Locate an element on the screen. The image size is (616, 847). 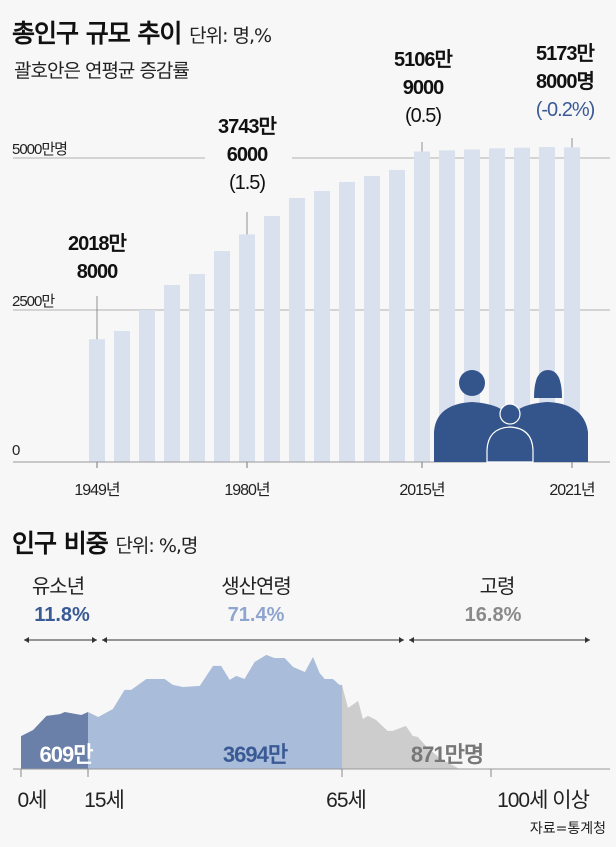
bar-1949 is located at coordinates (97, 400).